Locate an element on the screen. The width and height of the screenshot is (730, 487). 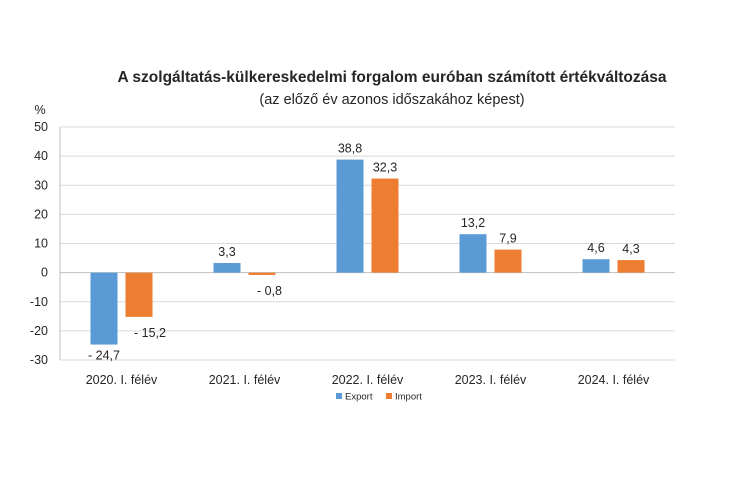
chart-subtitle: (az előző év azonos időszakához képest) is located at coordinates (391, 100).